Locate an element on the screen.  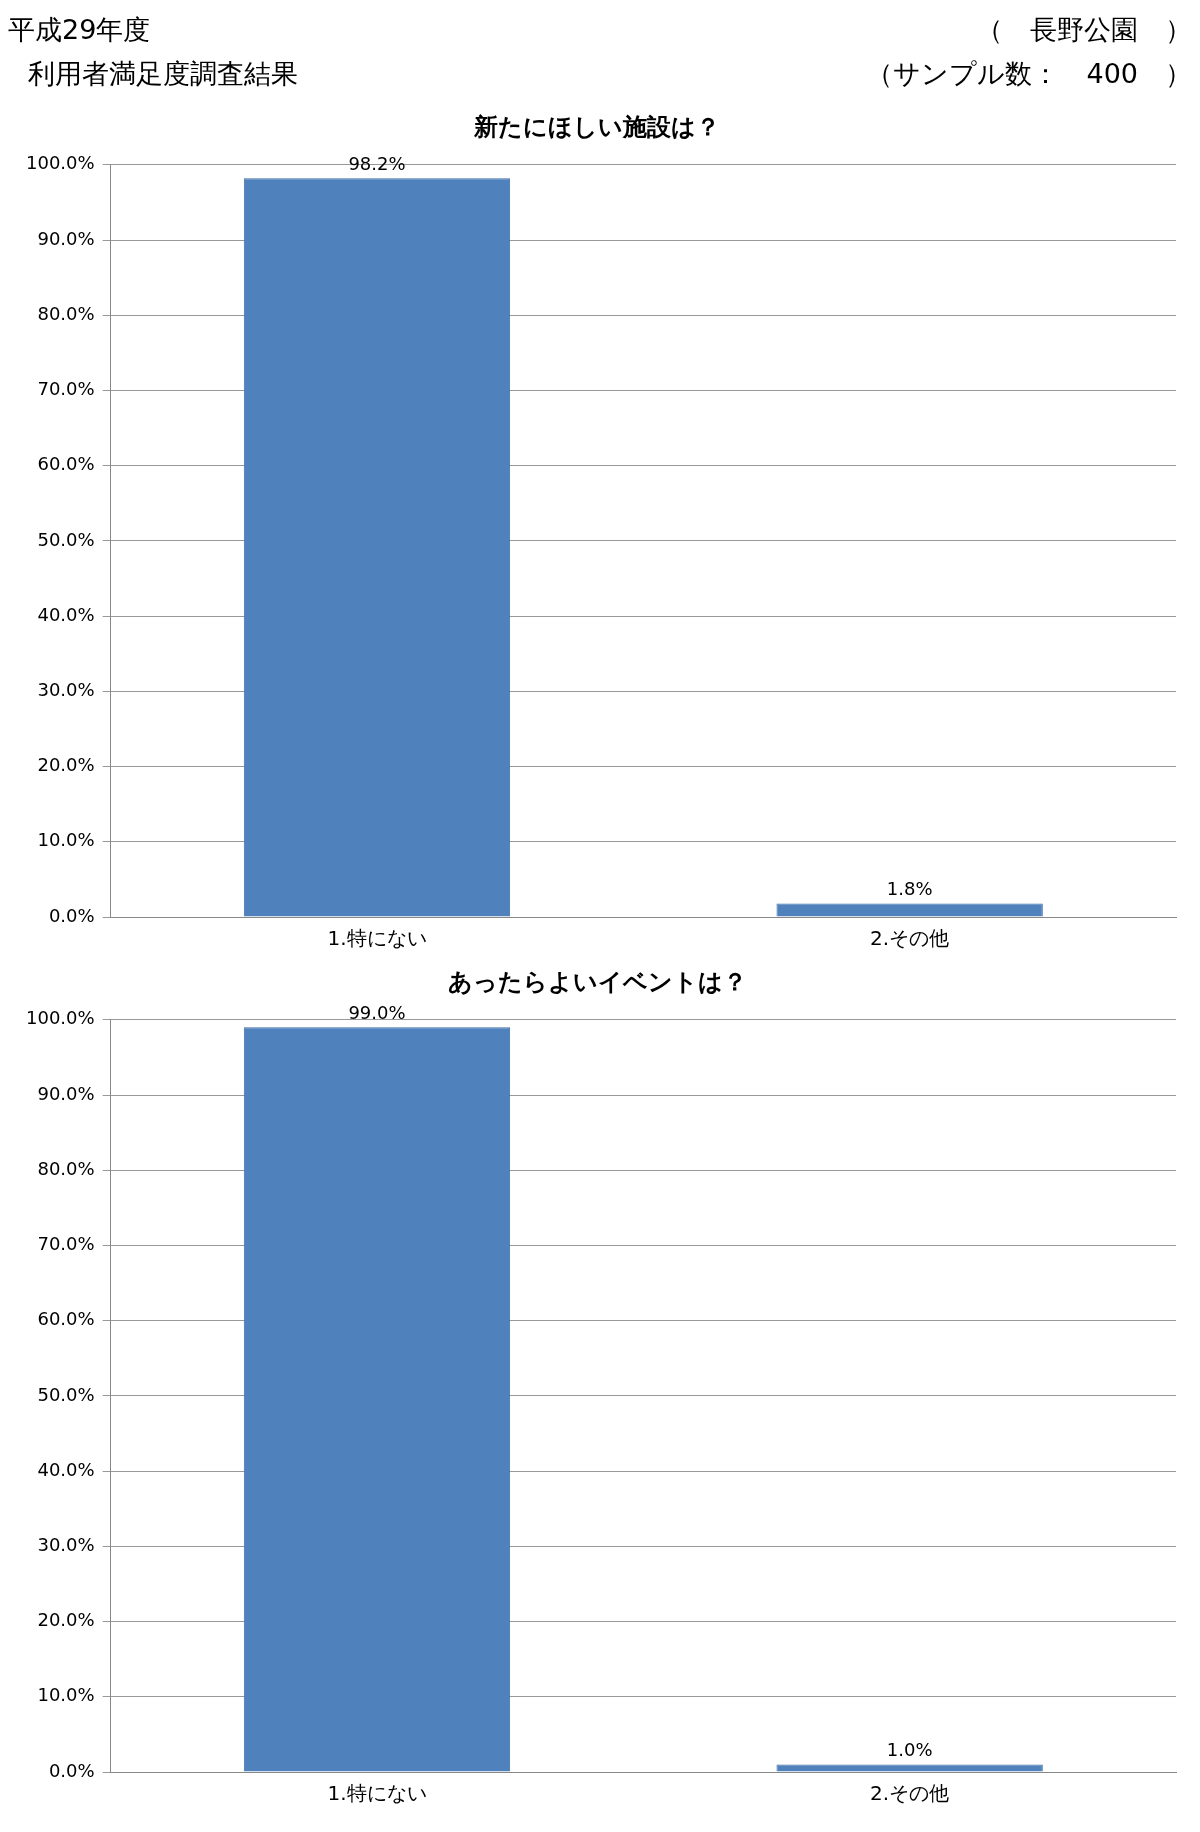
data-label: 1.0% is located at coordinates (909, 1750).